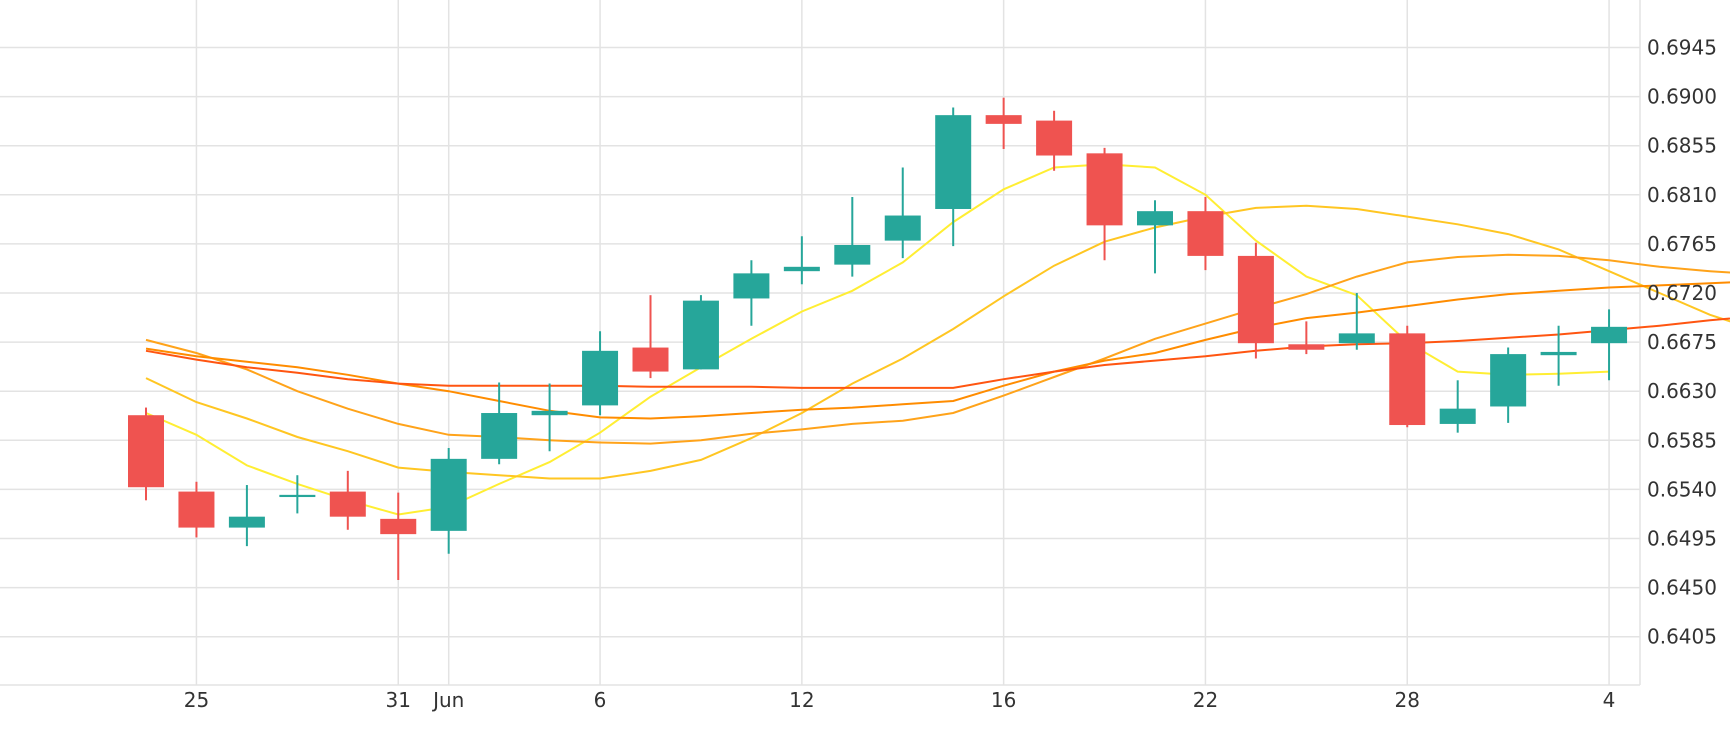 This screenshot has width=1730, height=730. Describe the element at coordinates (1407, 700) in the screenshot. I see `x-tick-label: 28` at that location.